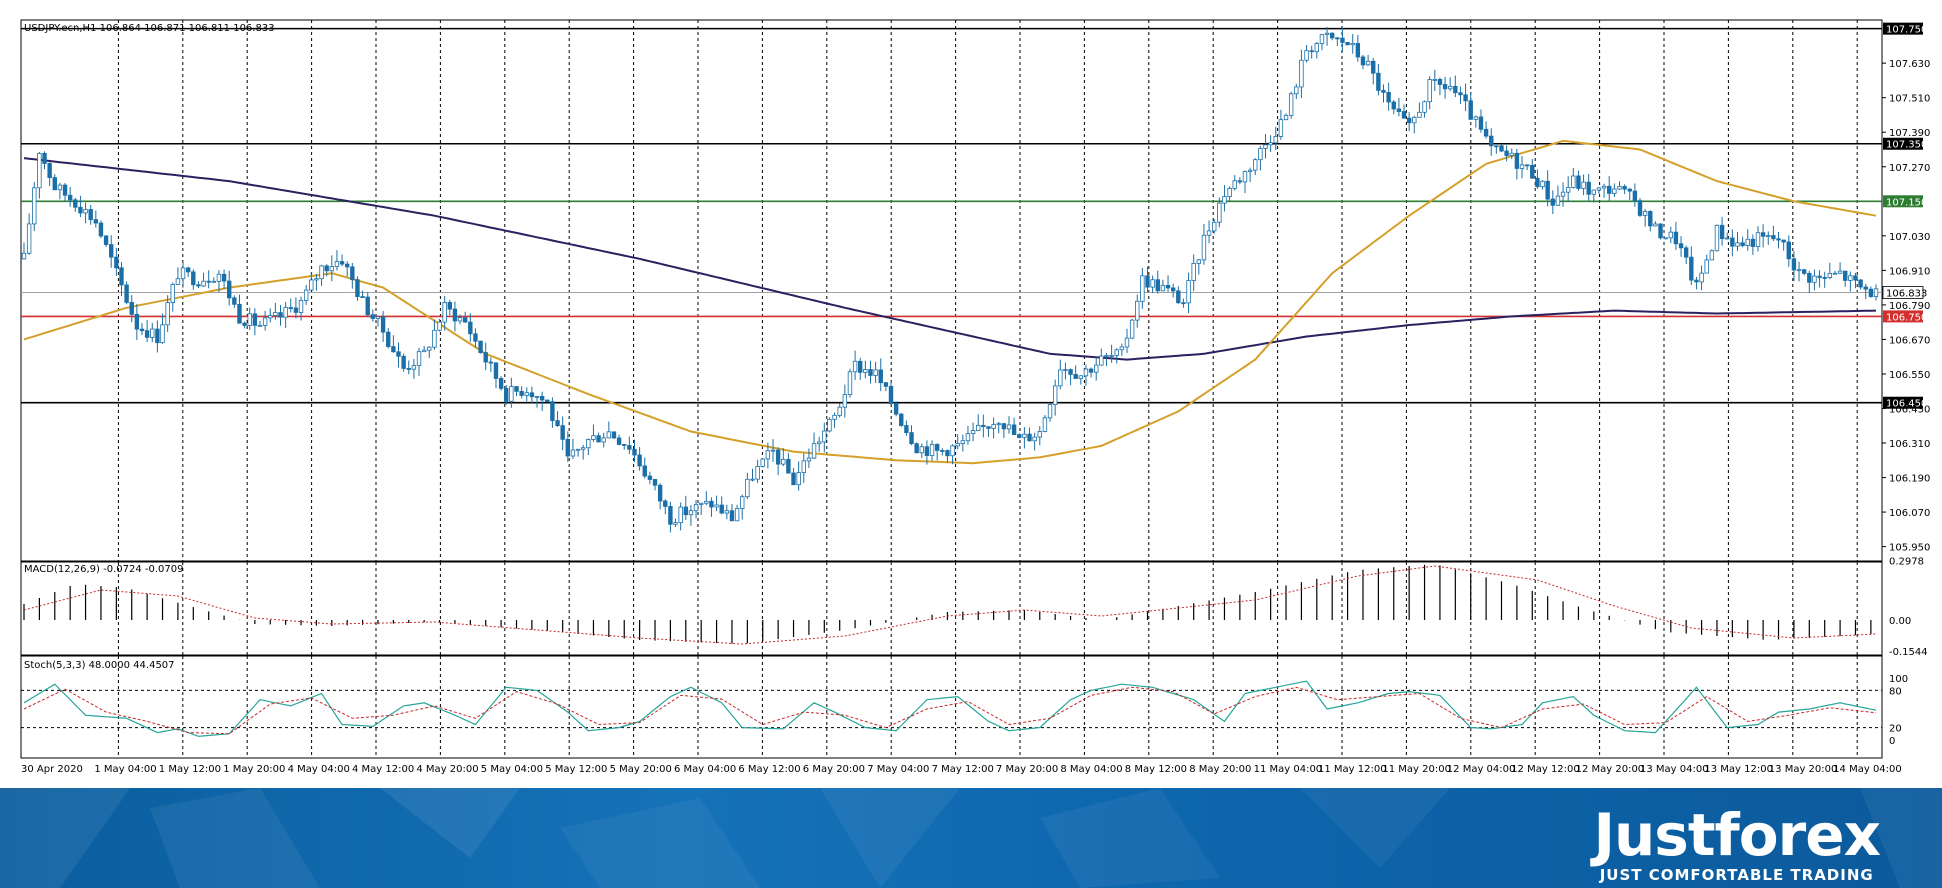 This screenshot has height=888, width=1942. Describe the element at coordinates (1803, 769) in the screenshot. I see `x-tick-label: 13 May 20:00` at that location.